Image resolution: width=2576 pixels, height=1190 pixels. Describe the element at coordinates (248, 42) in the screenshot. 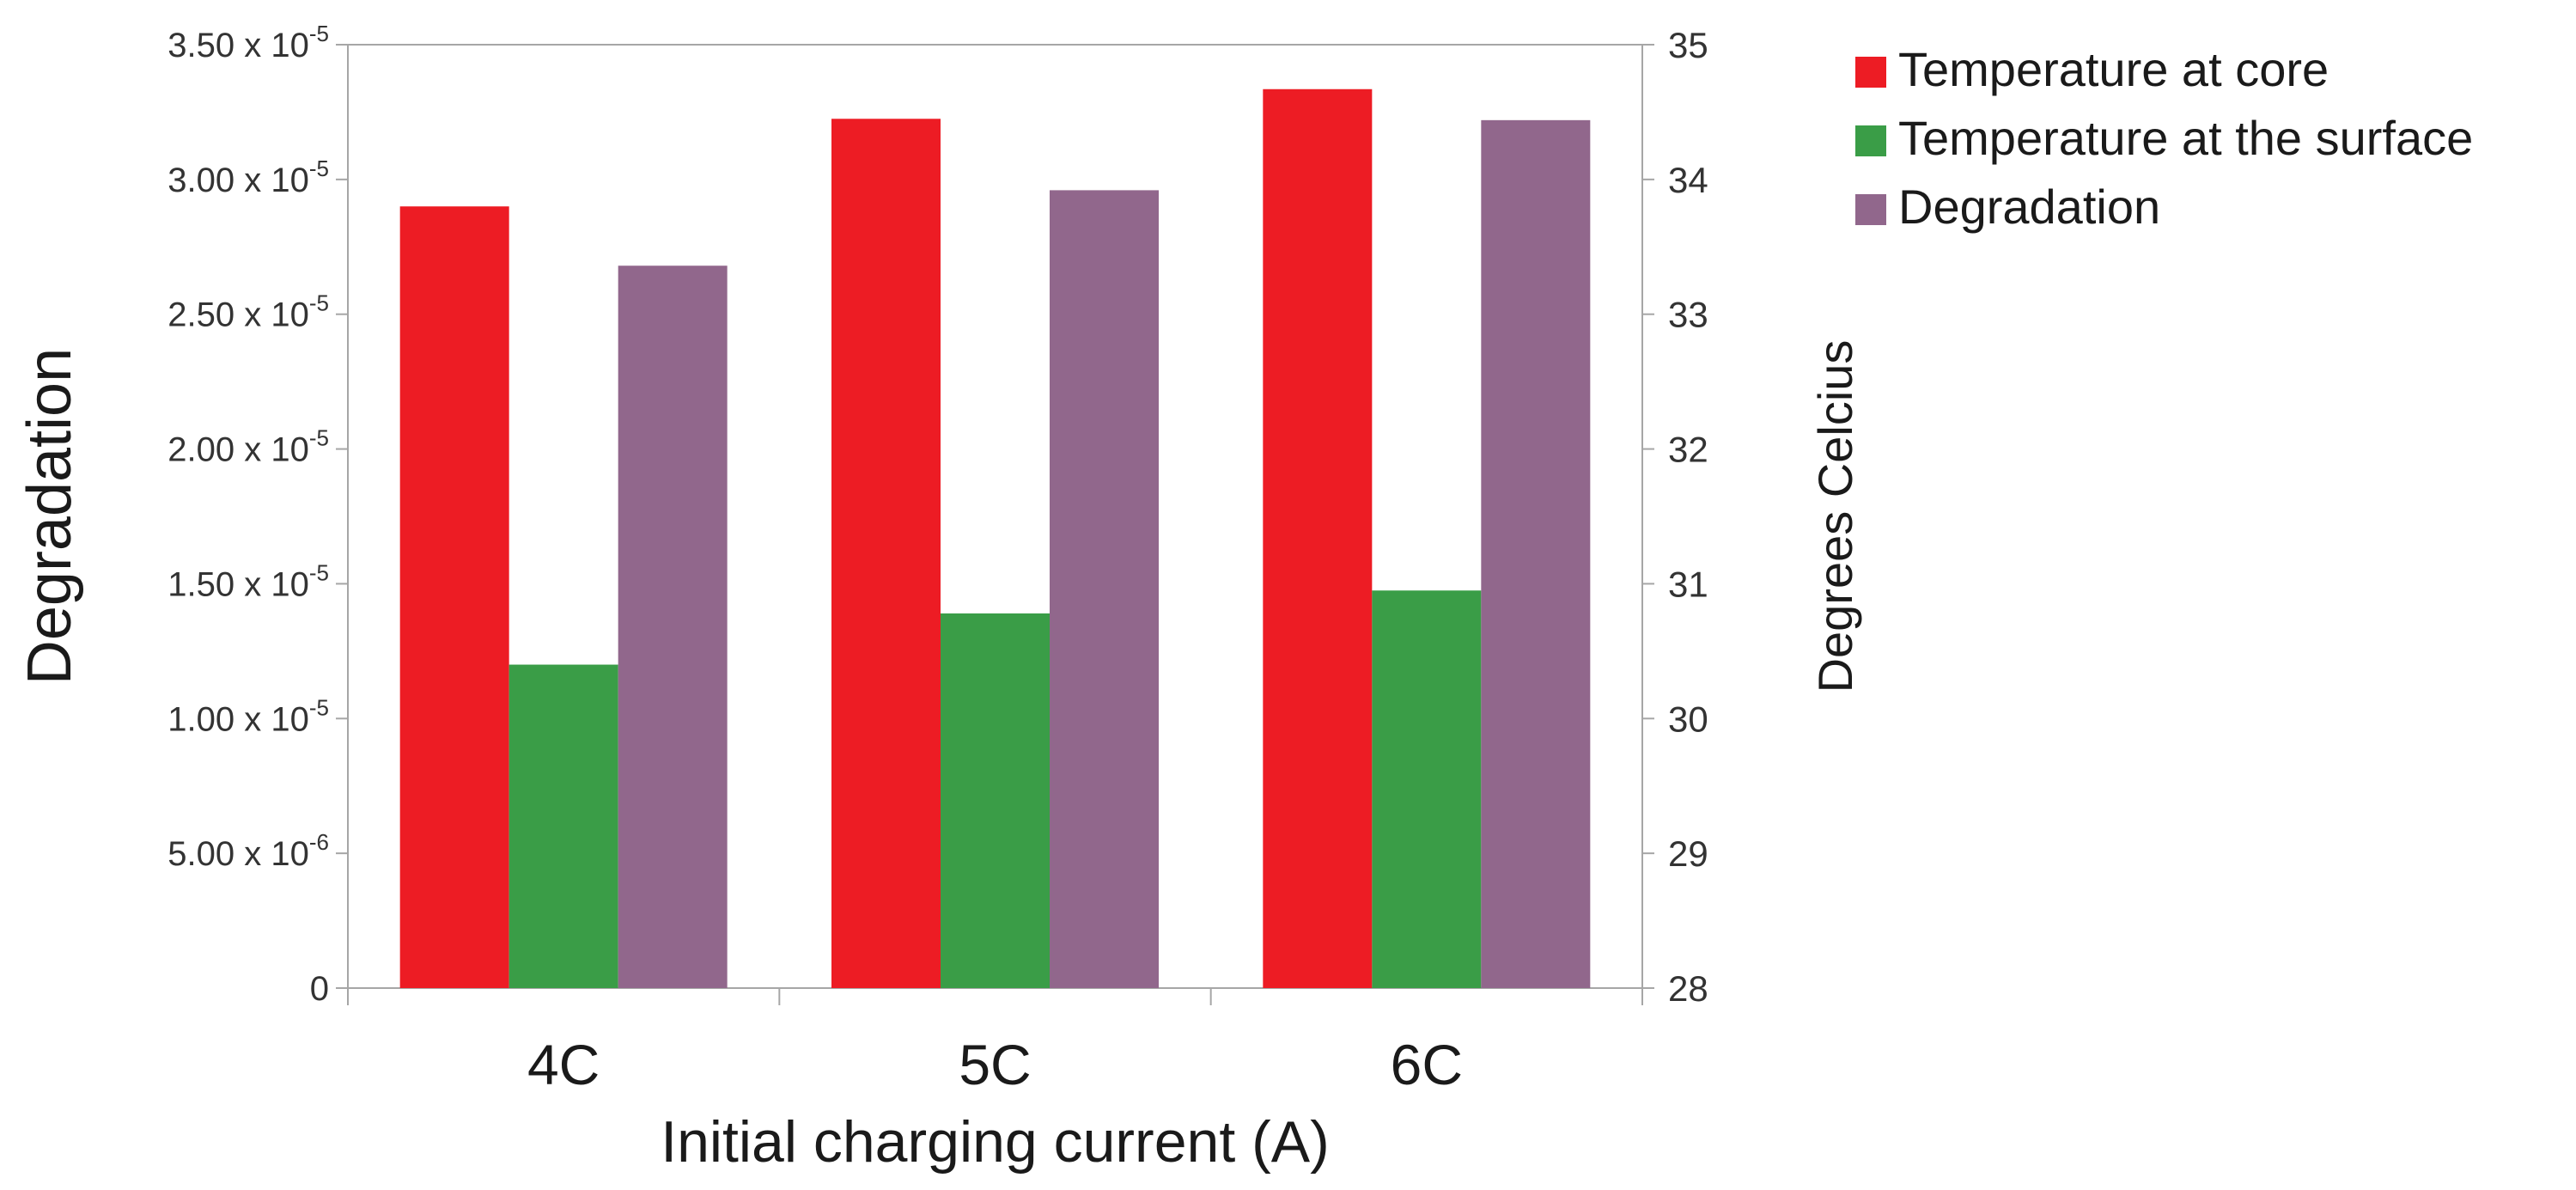

I see `y-tick-label: 3.50 x 10⁻⁵` at that location.